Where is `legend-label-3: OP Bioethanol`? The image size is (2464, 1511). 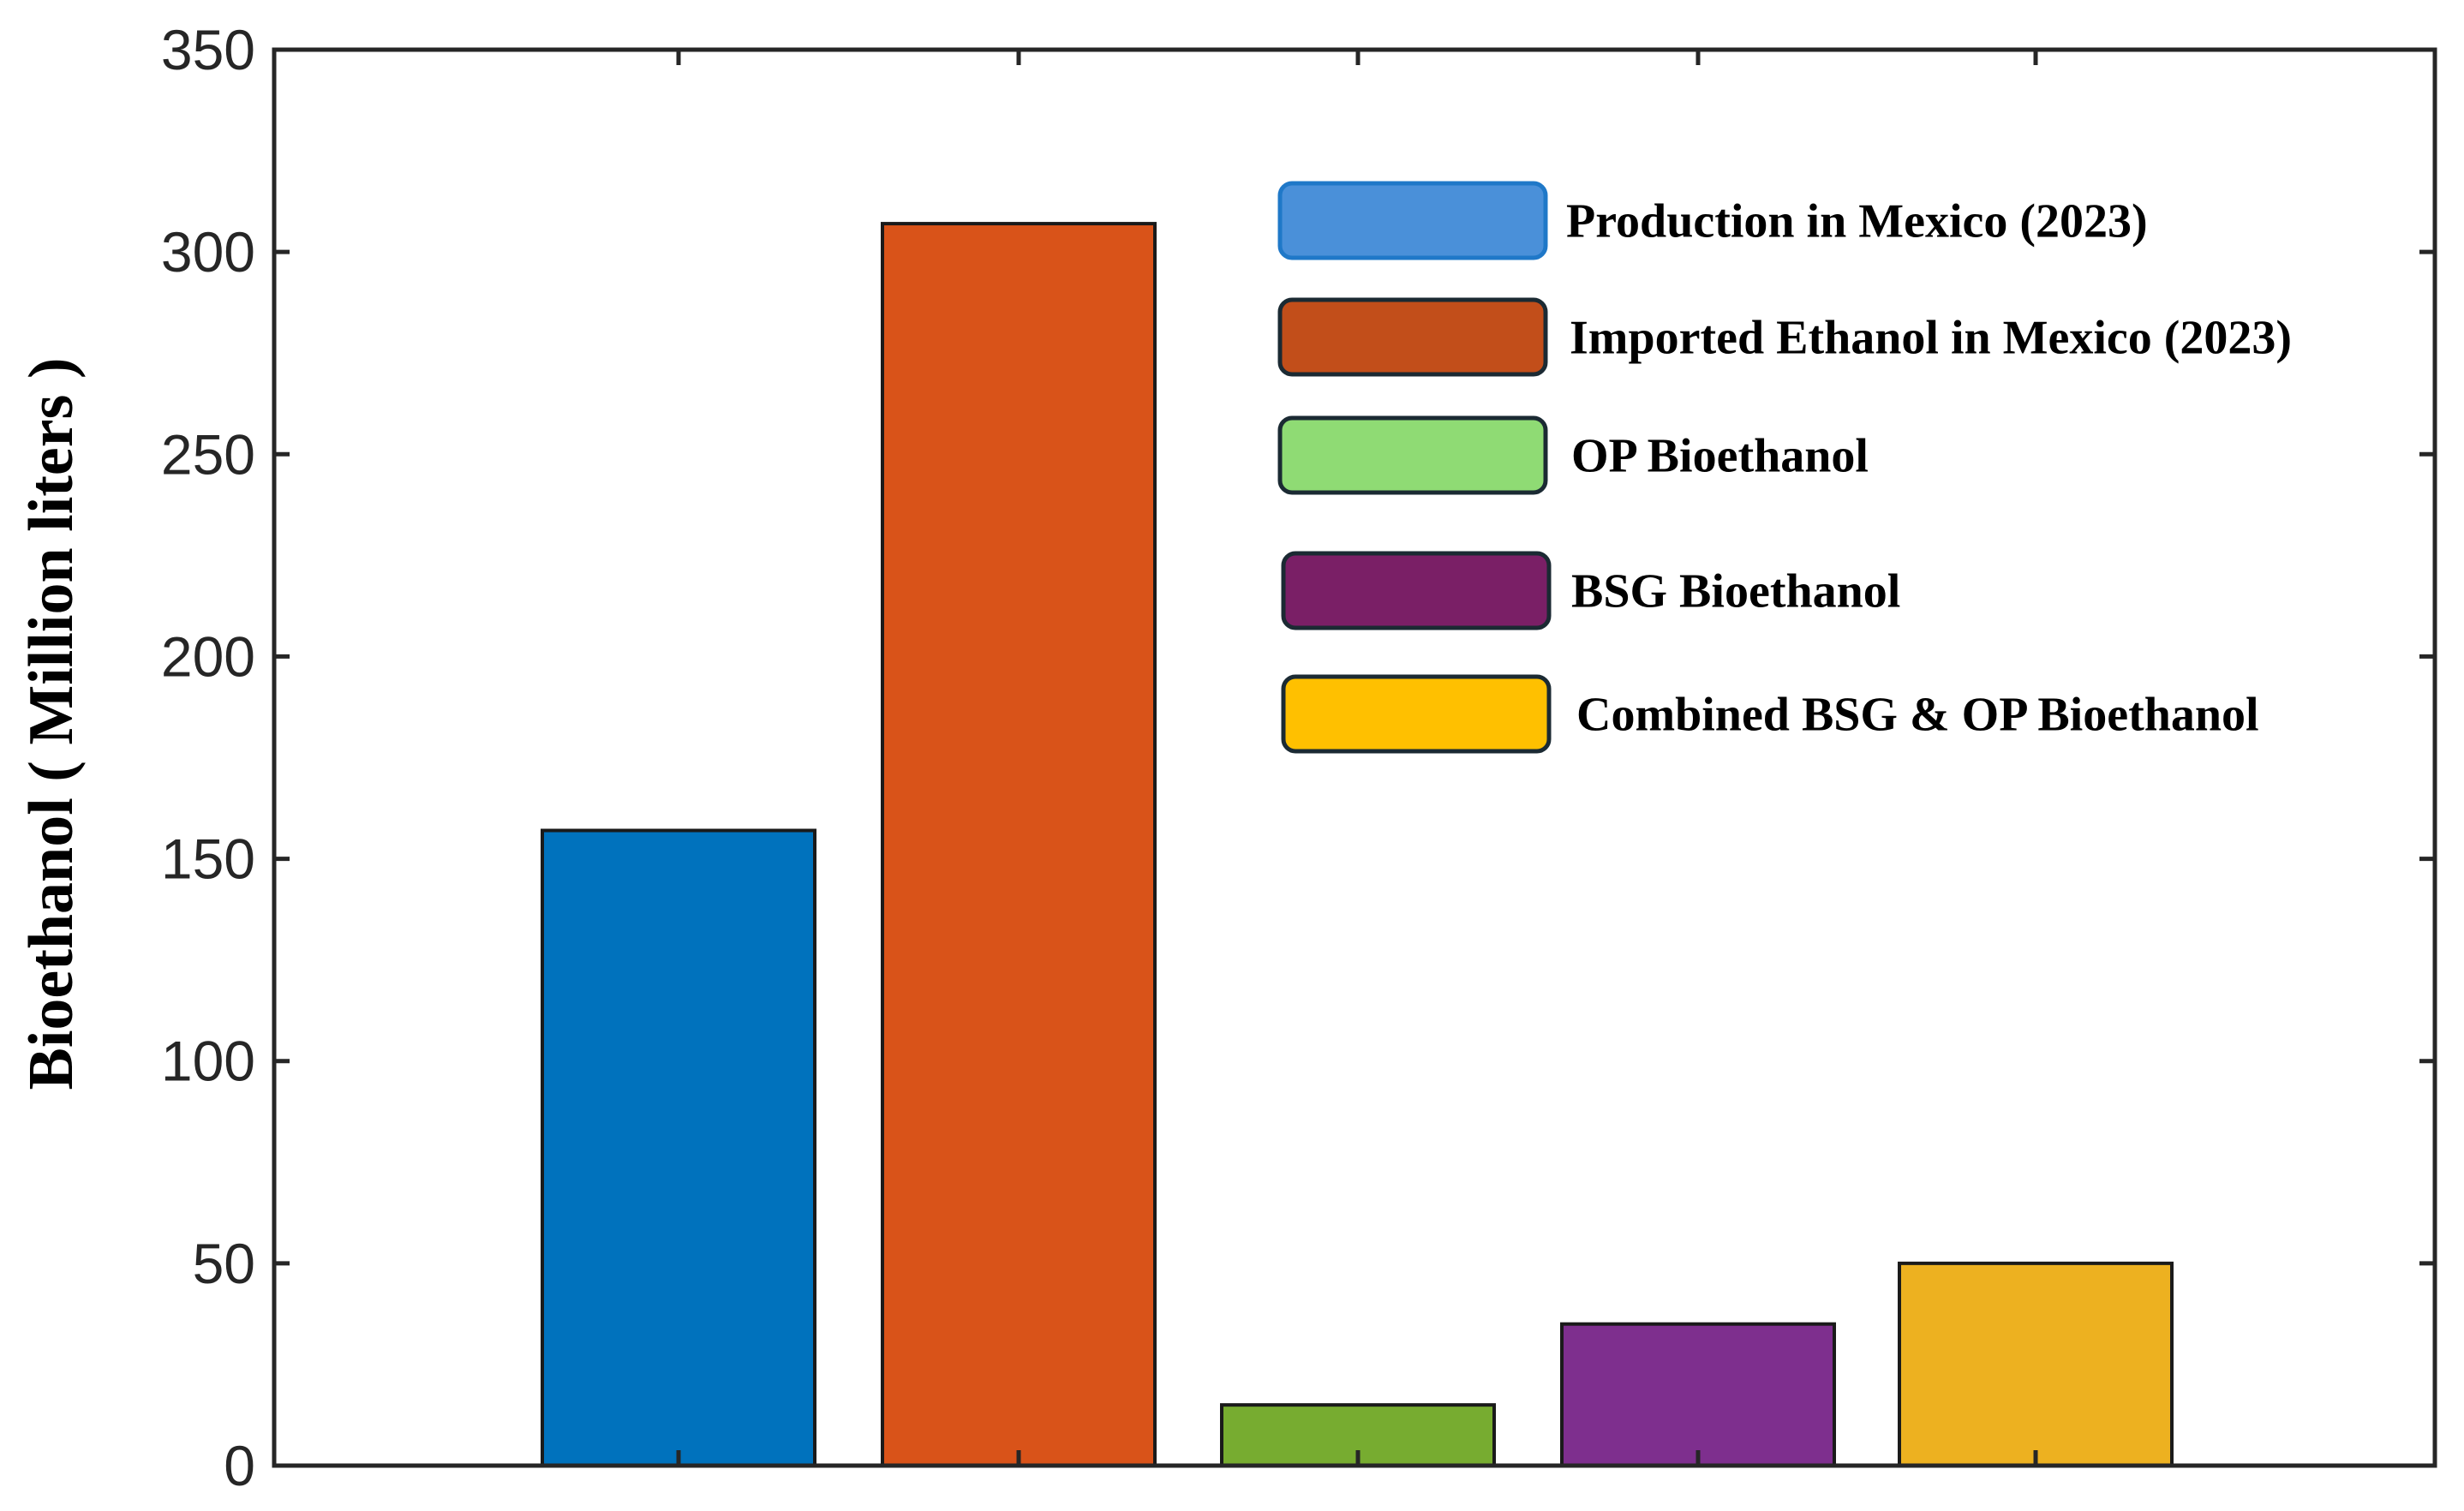 legend-label-3: OP Bioethanol is located at coordinates (1720, 457).